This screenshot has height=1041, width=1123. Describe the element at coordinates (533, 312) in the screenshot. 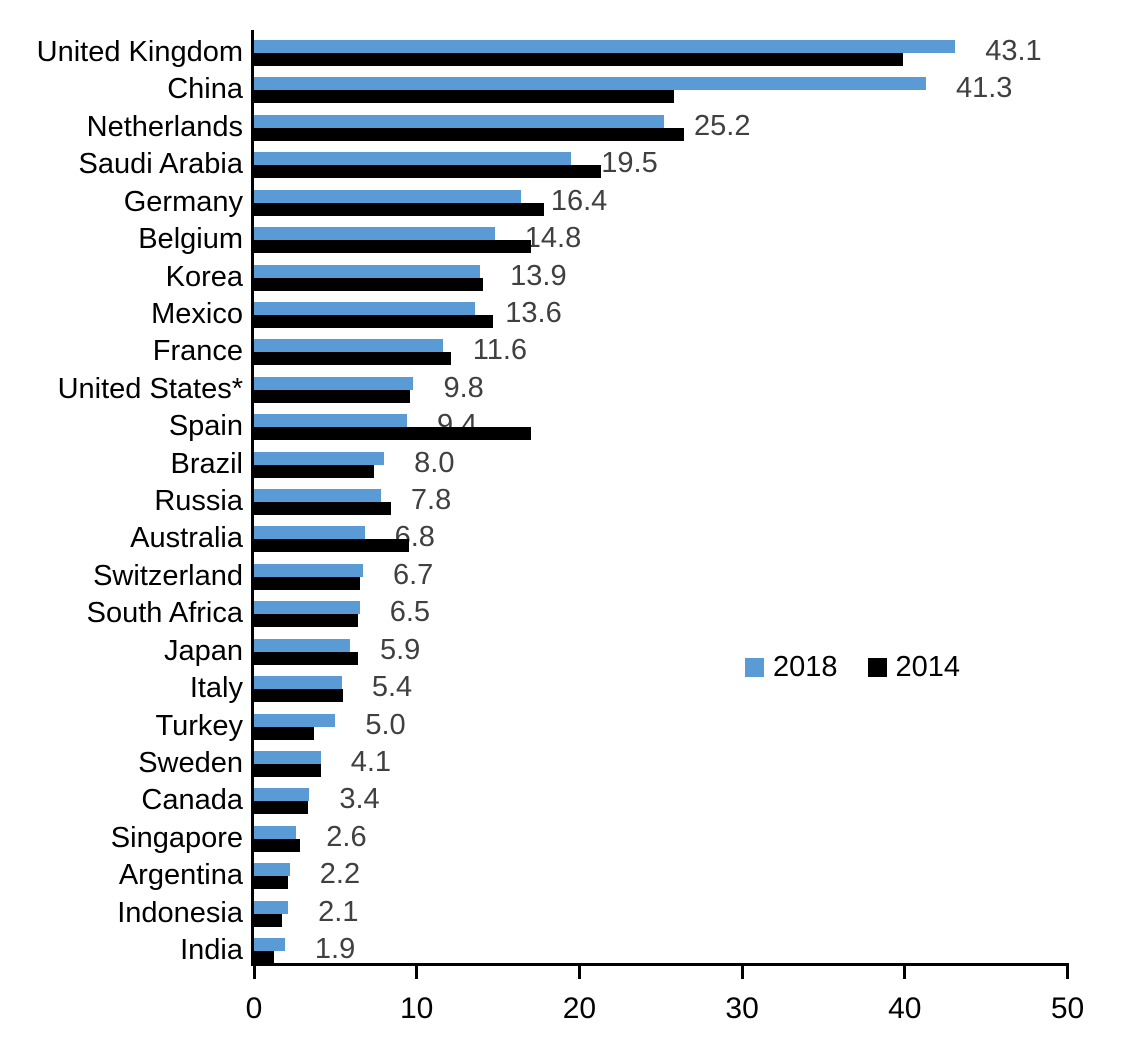

I see `value-label: 13.6` at that location.